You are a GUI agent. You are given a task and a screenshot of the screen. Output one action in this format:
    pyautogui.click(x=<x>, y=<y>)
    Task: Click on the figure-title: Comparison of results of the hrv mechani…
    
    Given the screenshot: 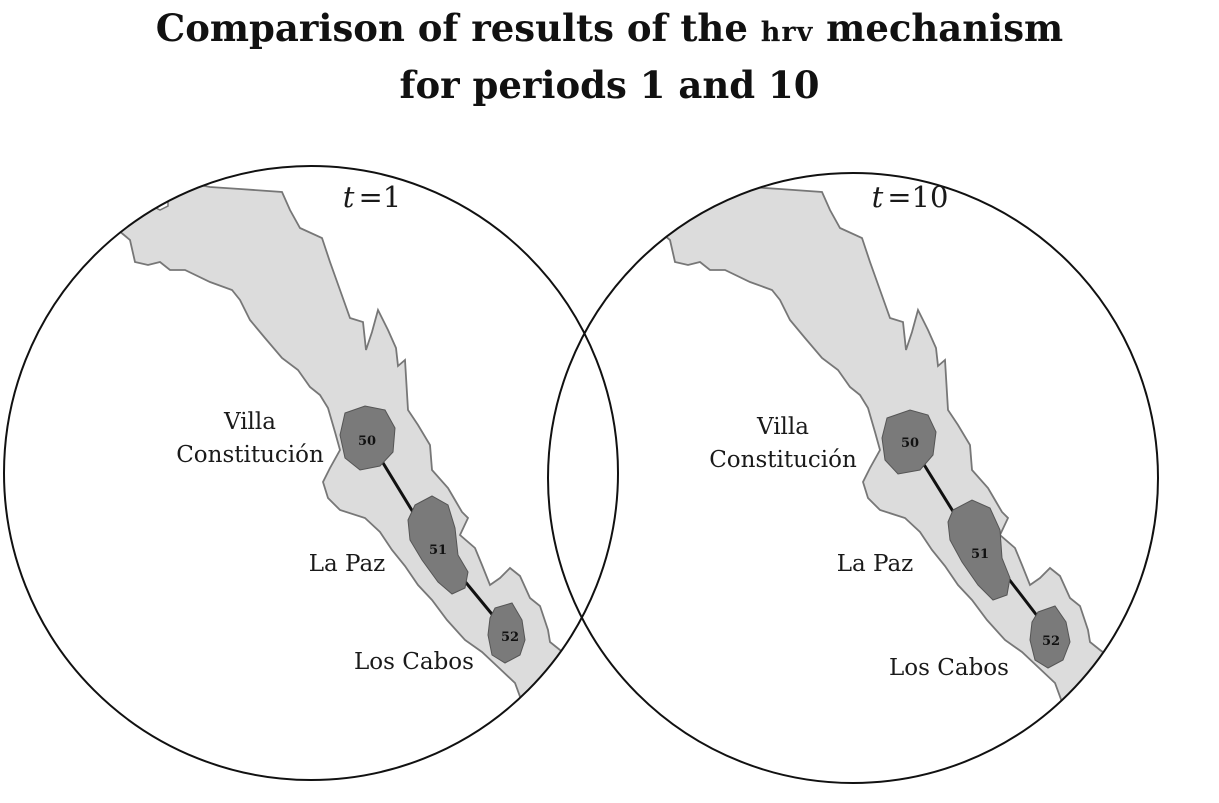 What is the action you would take?
    pyautogui.click(x=609, y=55)
    